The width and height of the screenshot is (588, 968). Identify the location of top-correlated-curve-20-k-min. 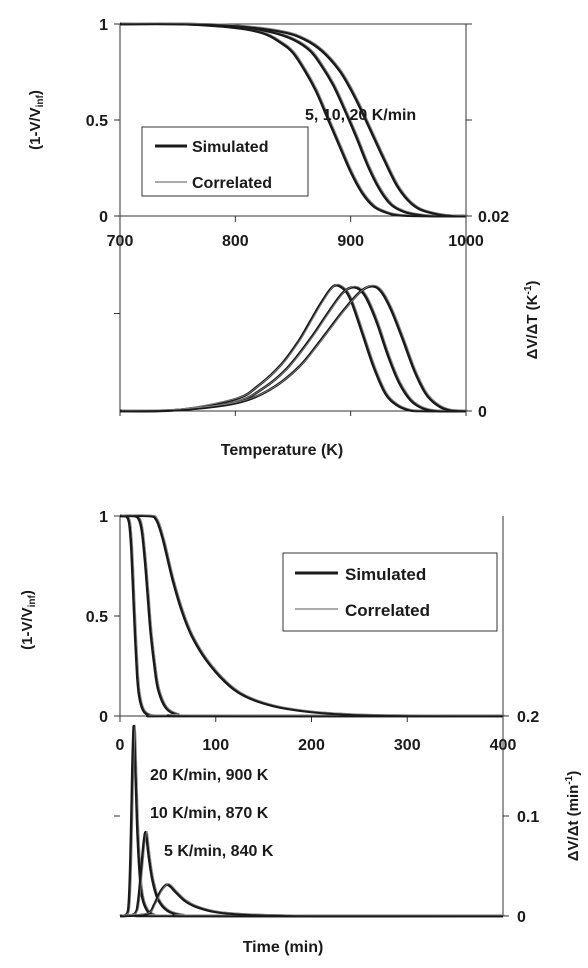
(294, 119).